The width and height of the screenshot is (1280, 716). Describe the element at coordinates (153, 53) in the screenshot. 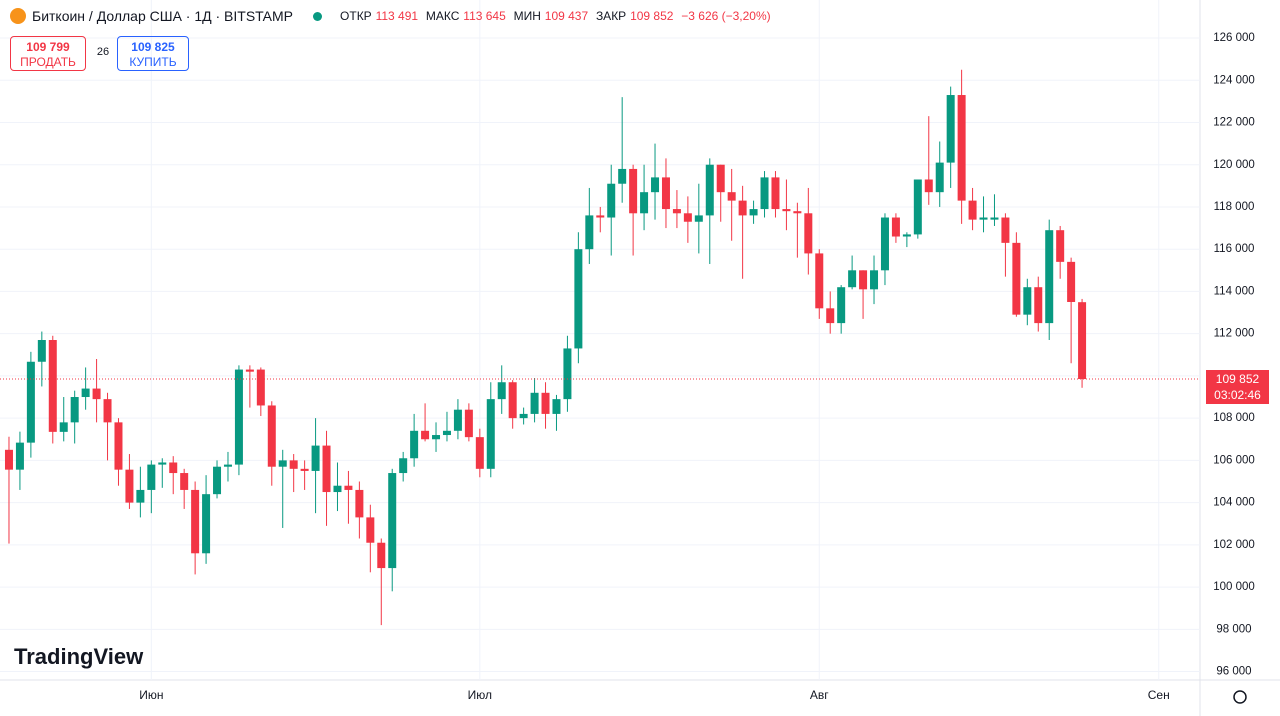

I see `buy-button: 109 825 КУПИТЬ` at that location.